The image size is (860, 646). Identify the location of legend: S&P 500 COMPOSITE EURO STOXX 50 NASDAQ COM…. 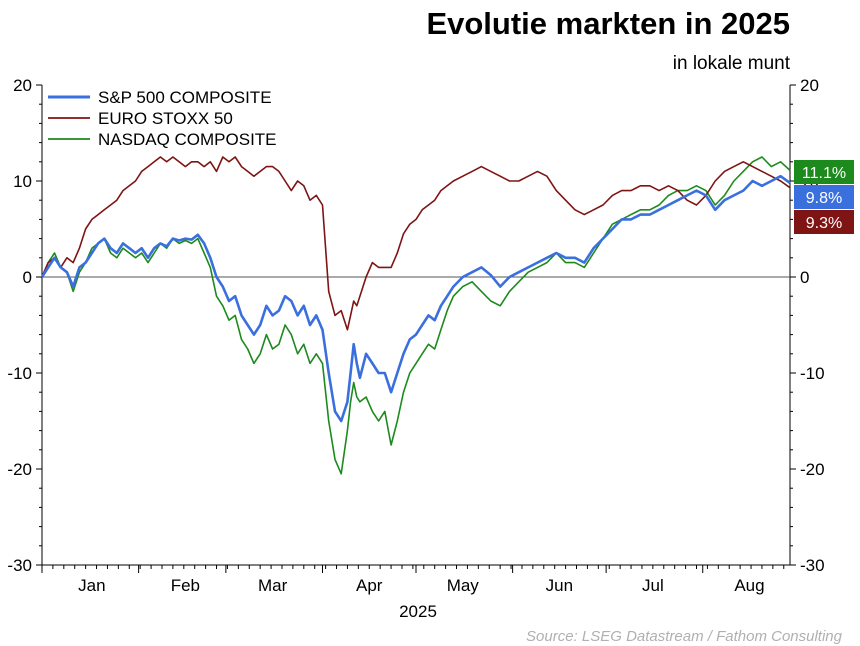
(162, 118).